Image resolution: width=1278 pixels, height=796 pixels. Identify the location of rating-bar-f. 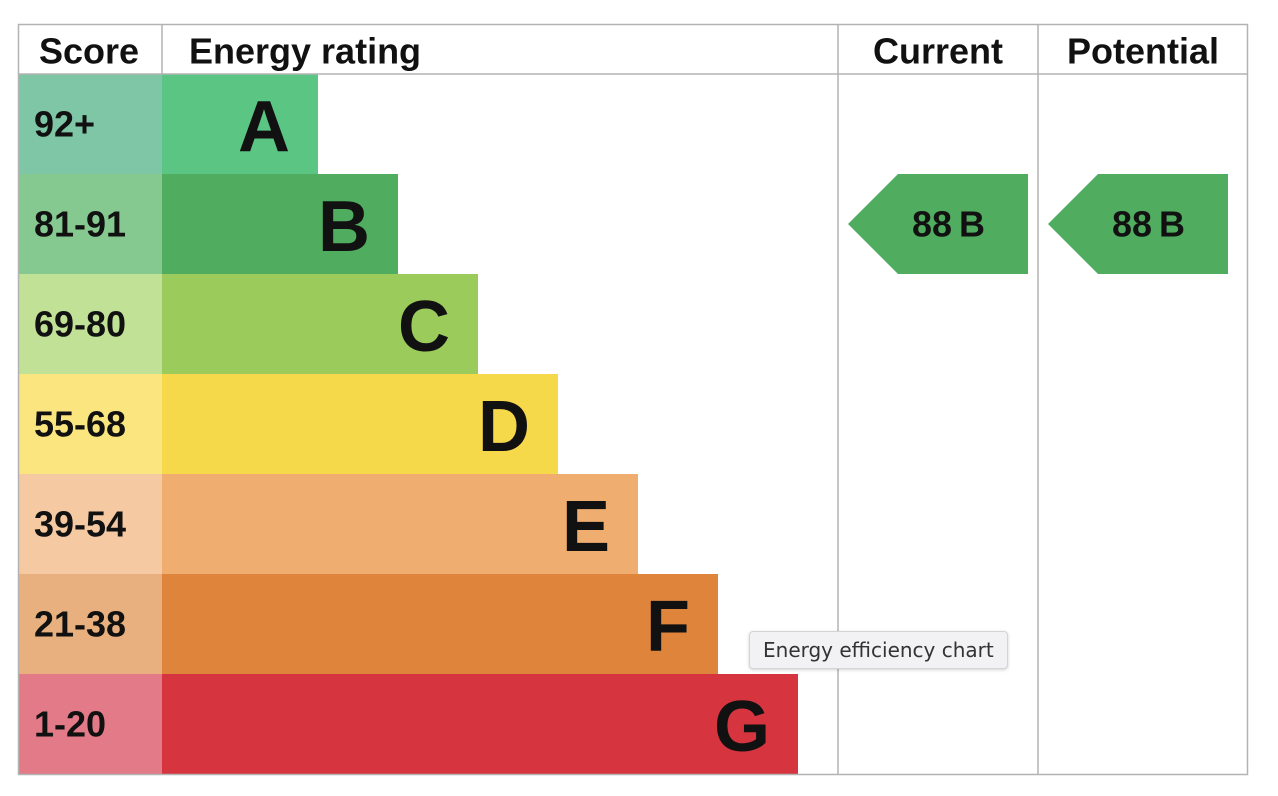
(440, 624).